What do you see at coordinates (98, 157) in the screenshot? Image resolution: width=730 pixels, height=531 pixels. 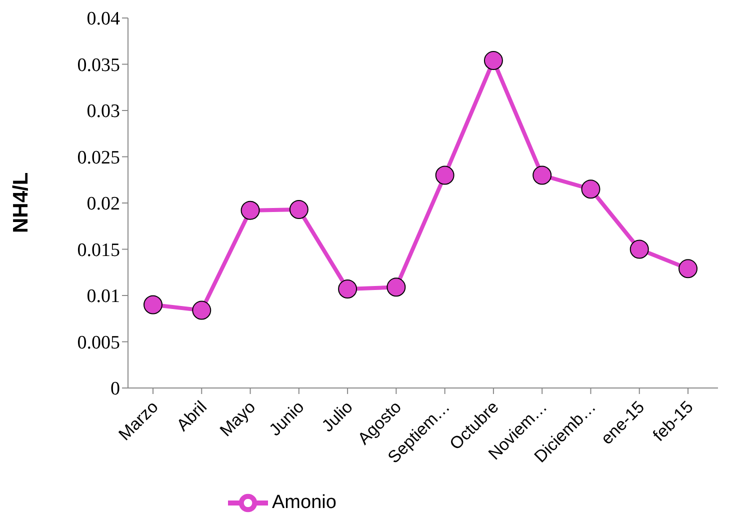 I see `y-tick-label: 0.025` at bounding box center [98, 157].